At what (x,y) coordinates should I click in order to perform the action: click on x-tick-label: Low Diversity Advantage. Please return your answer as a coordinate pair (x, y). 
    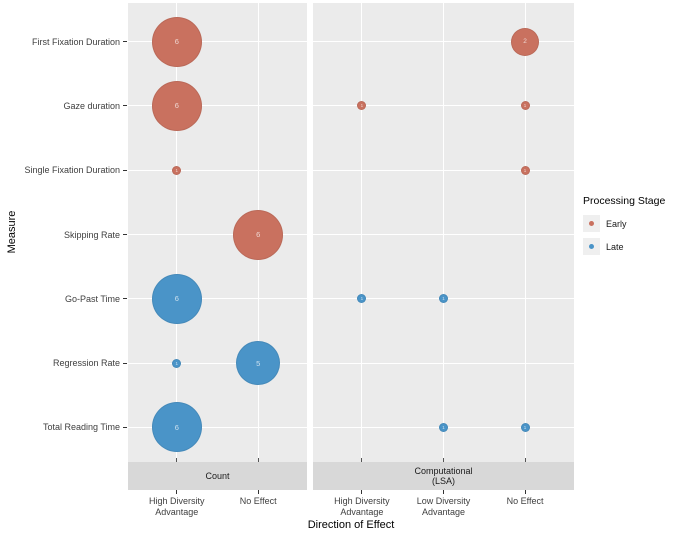
    Looking at the image, I should click on (443, 506).